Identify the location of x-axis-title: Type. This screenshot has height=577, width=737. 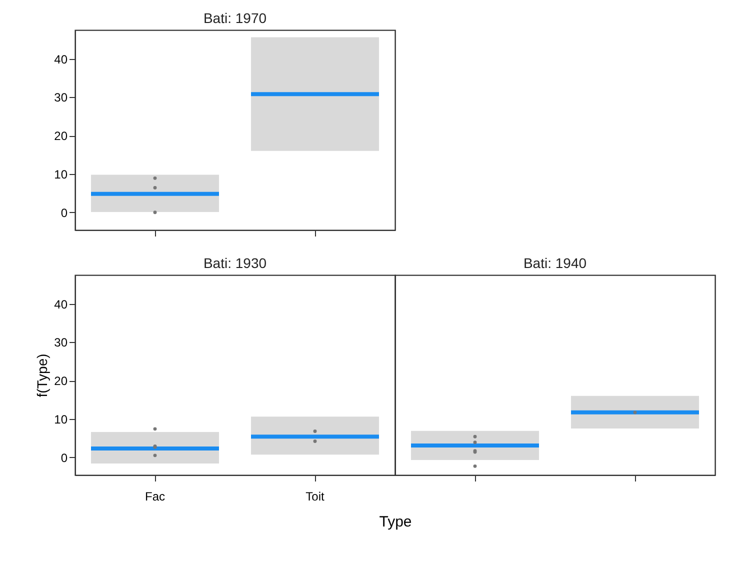
(395, 522).